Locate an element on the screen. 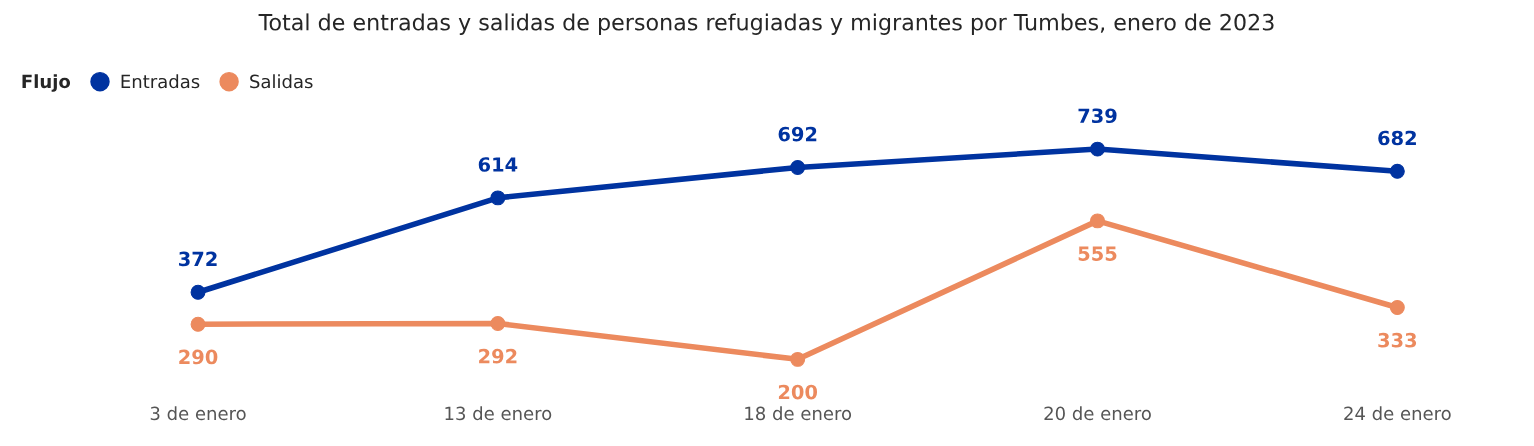  legend-title: Flujo is located at coordinates (46, 83).